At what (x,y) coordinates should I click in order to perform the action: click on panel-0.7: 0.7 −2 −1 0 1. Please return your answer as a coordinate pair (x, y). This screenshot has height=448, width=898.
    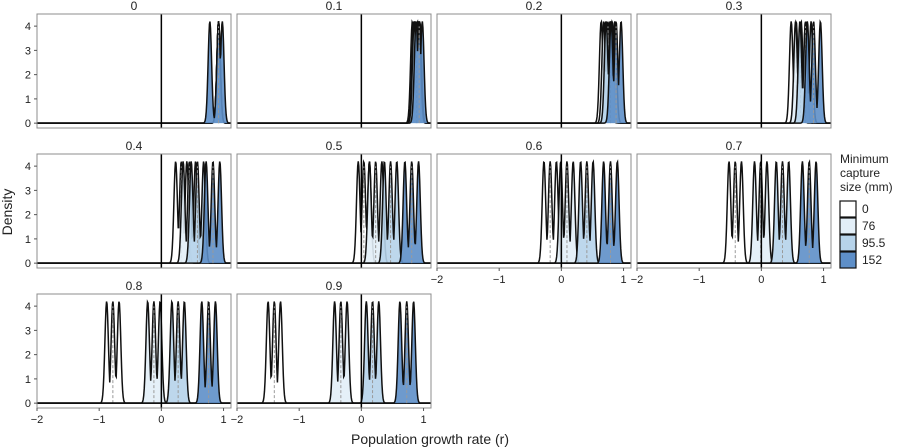
    Looking at the image, I should click on (731, 212).